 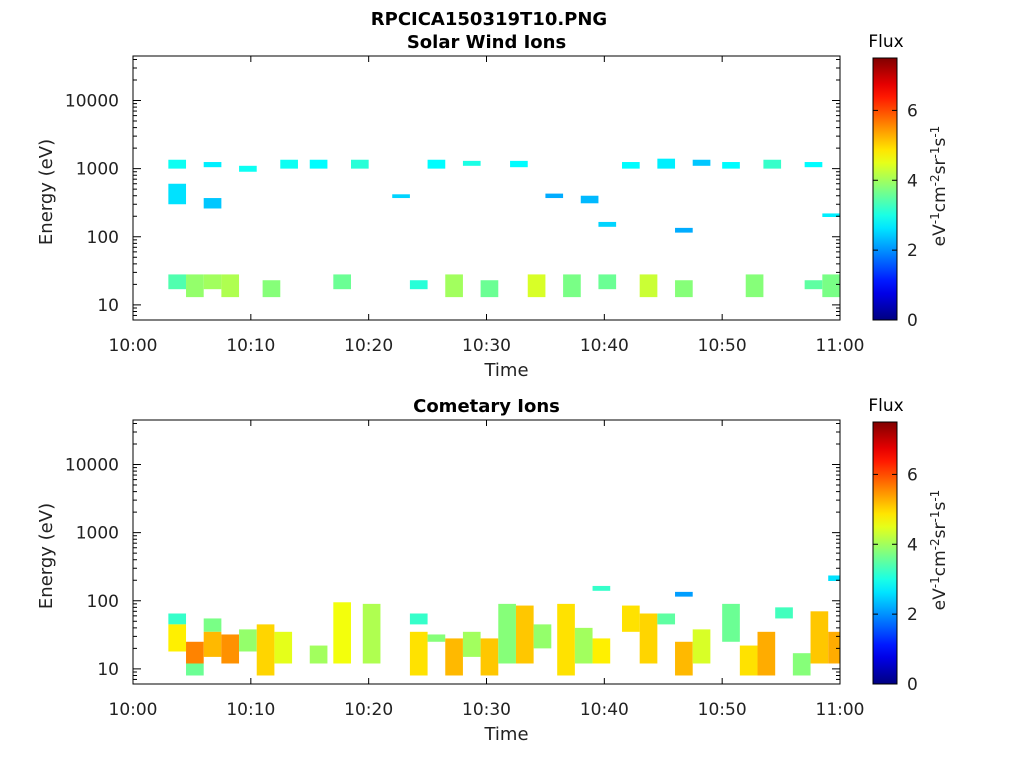 What do you see at coordinates (133, 346) in the screenshot?
I see `x-tick-label: 10:00` at bounding box center [133, 346].